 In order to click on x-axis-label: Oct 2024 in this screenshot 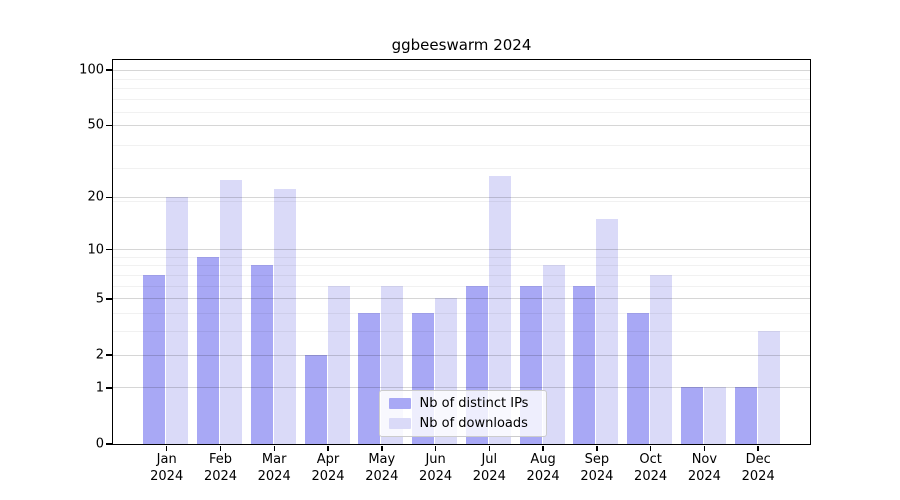, I will do `click(651, 468)`.